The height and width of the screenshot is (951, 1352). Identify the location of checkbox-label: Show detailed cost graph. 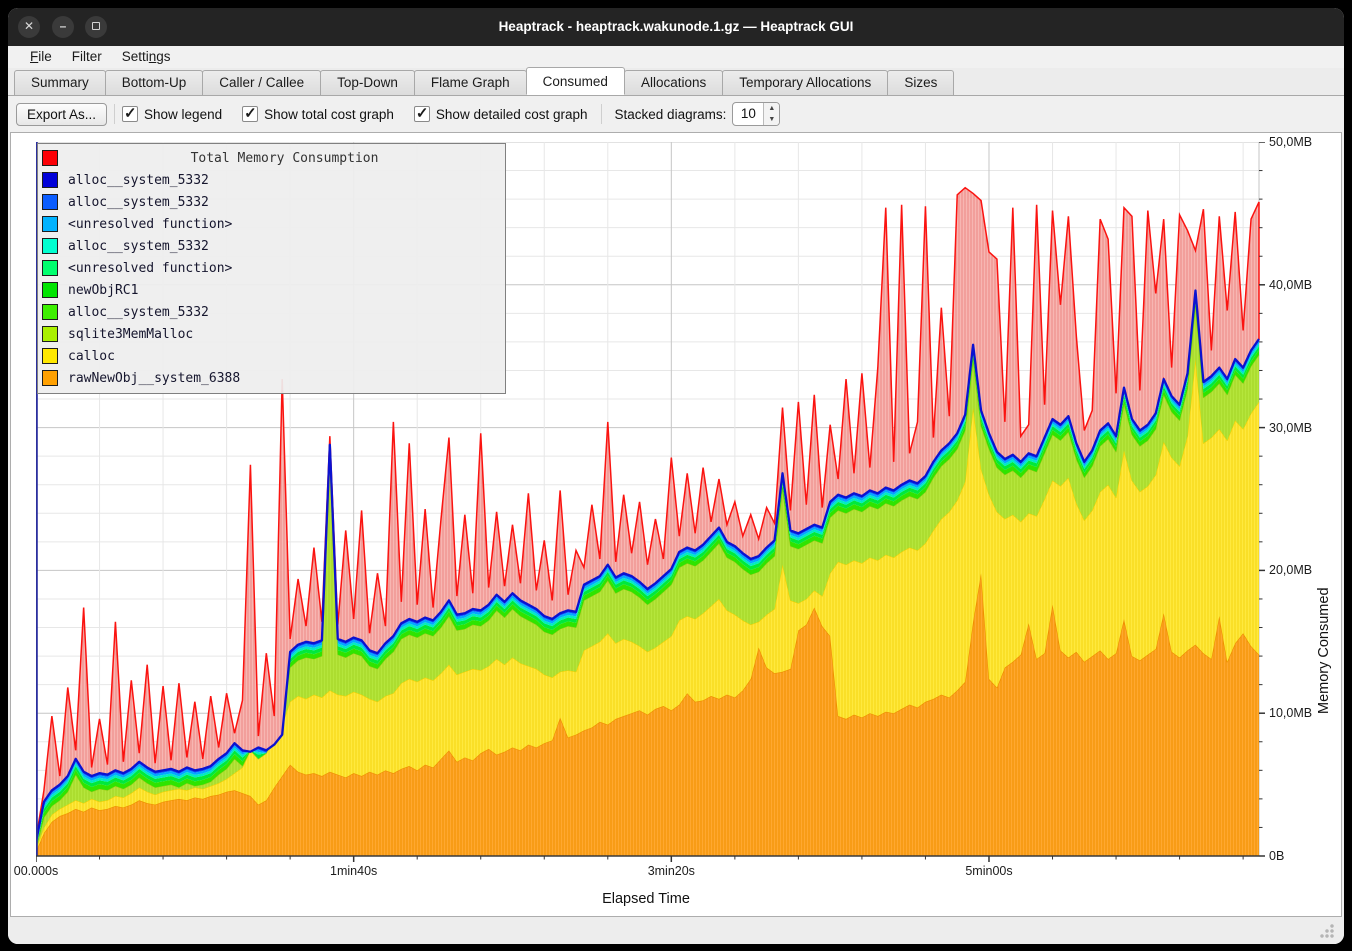
(511, 114).